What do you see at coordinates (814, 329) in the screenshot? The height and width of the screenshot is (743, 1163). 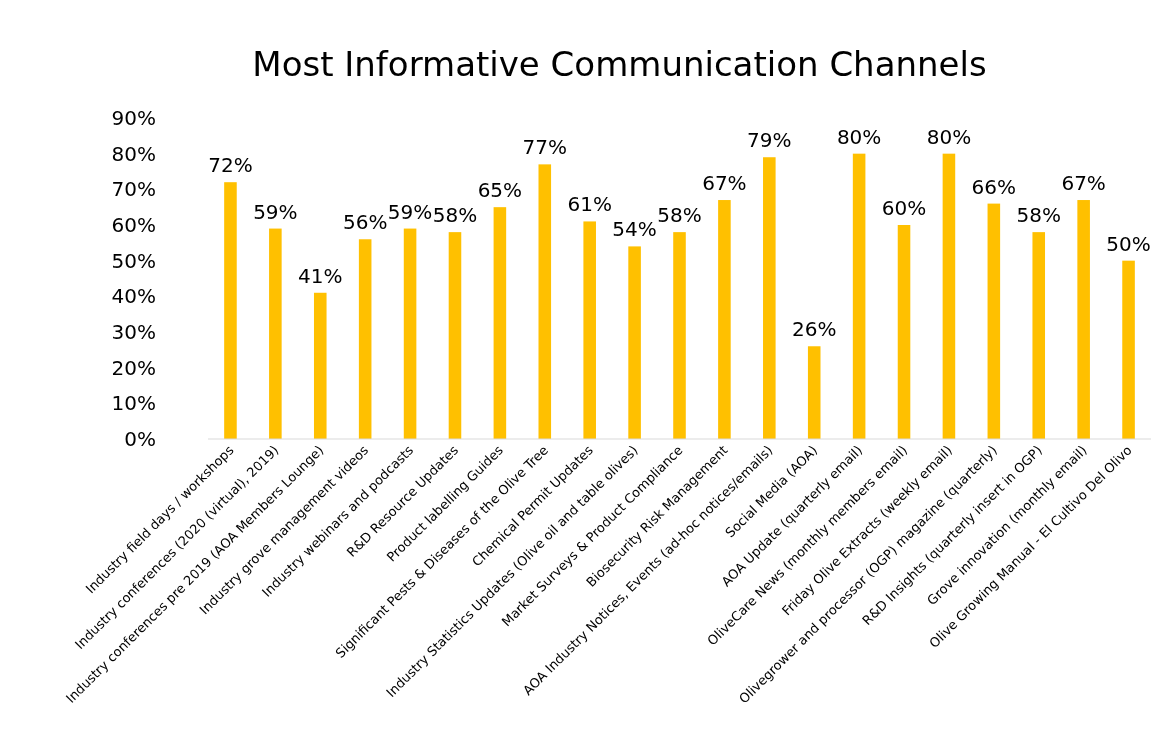 I see `data-label: 26%` at bounding box center [814, 329].